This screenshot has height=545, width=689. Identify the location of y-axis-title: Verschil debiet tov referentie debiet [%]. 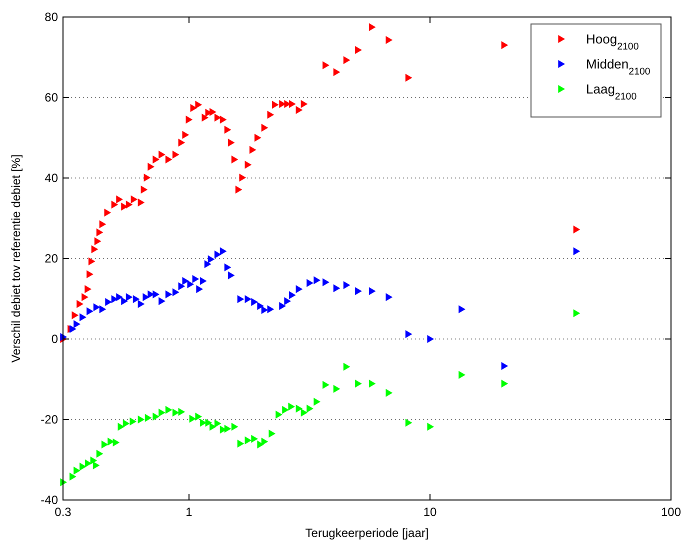
(16, 258).